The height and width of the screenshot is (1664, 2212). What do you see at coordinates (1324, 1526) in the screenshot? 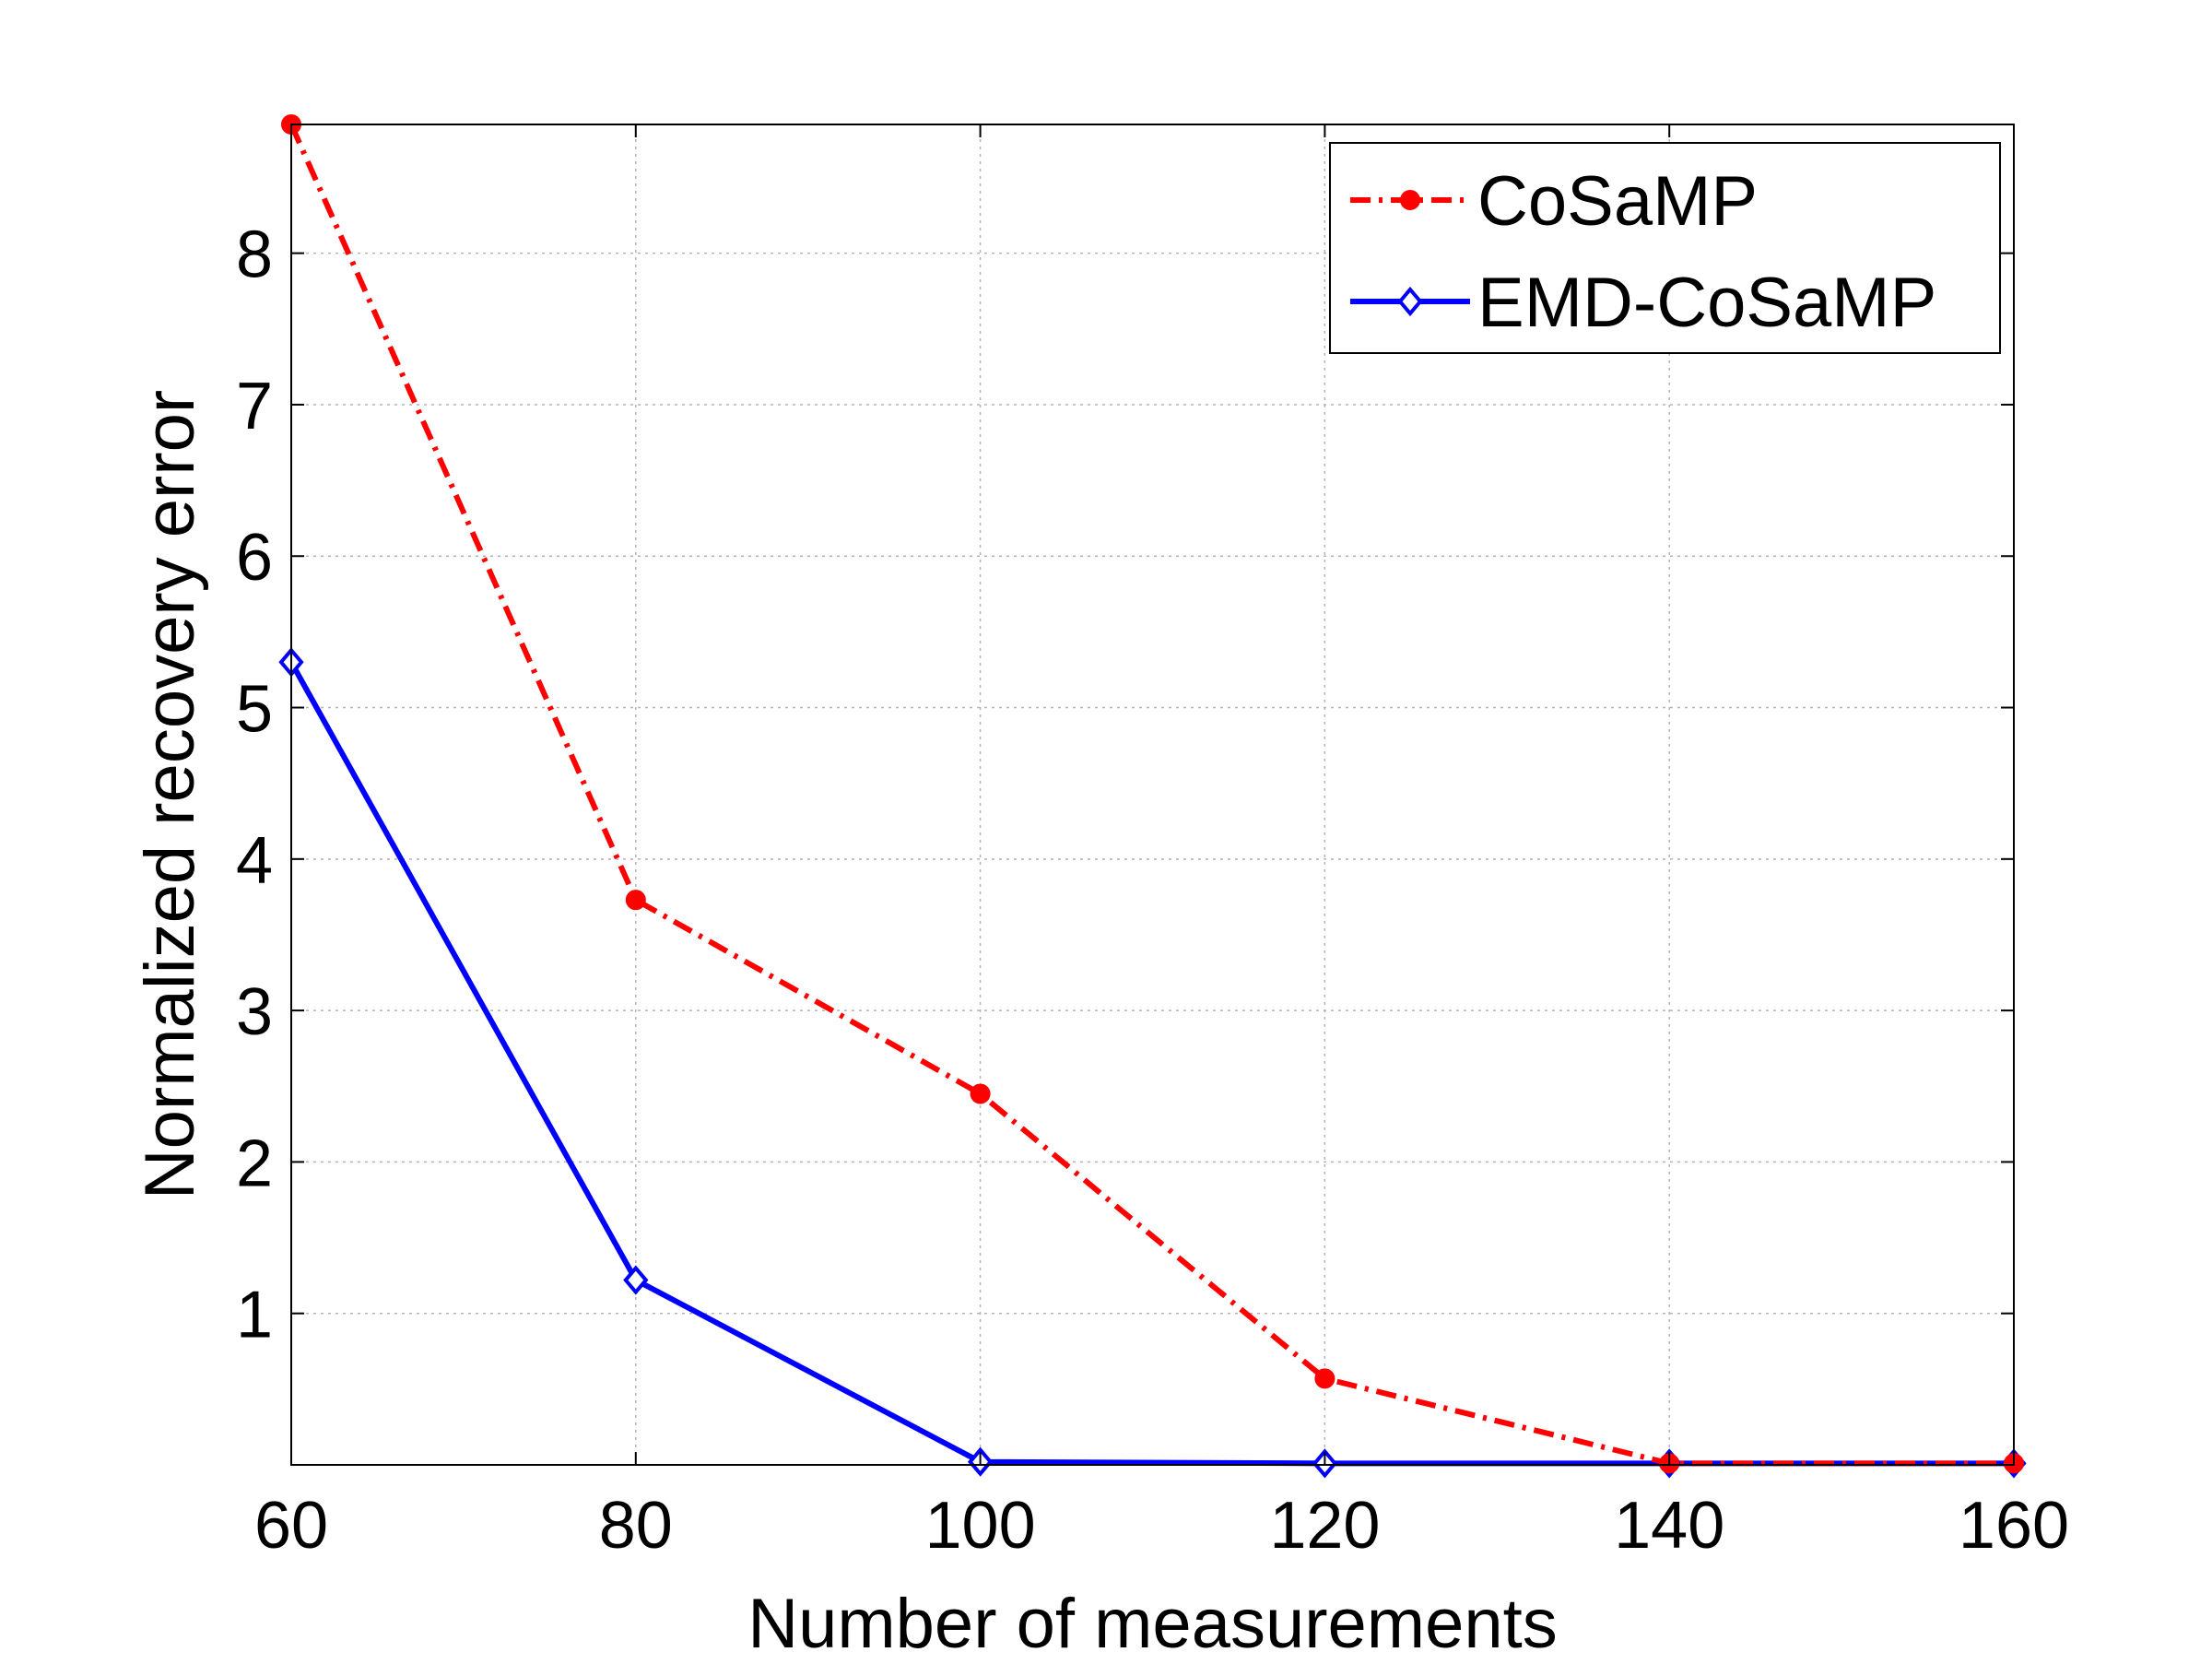
I see `x-tick-label: 120` at bounding box center [1324, 1526].